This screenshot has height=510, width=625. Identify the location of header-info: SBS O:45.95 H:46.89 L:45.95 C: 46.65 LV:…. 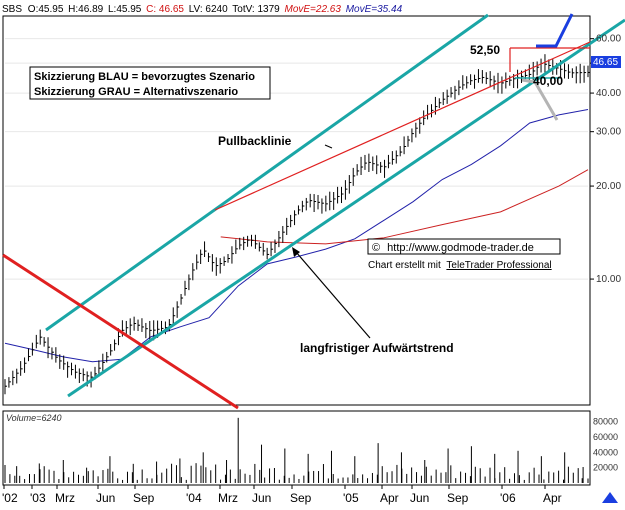
(202, 9).